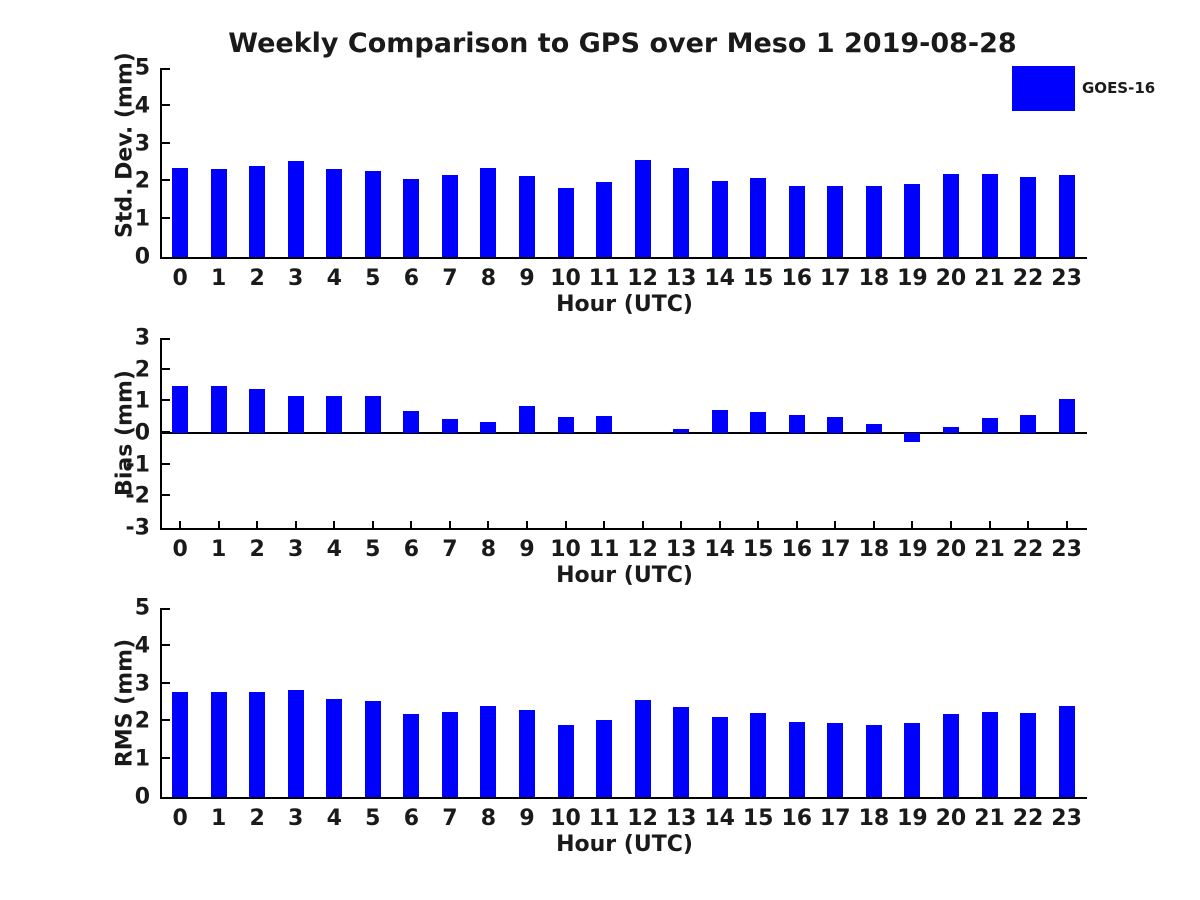 The image size is (1200, 900). Describe the element at coordinates (1043, 88) in the screenshot. I see `legend-color-swatch` at that location.